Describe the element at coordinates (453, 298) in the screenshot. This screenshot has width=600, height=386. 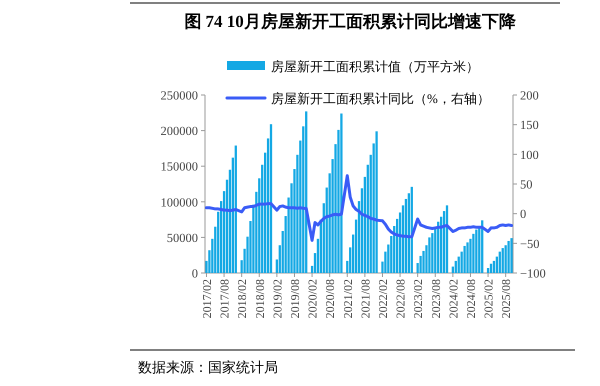
I see `x-tick-label: 2024/02` at that location.